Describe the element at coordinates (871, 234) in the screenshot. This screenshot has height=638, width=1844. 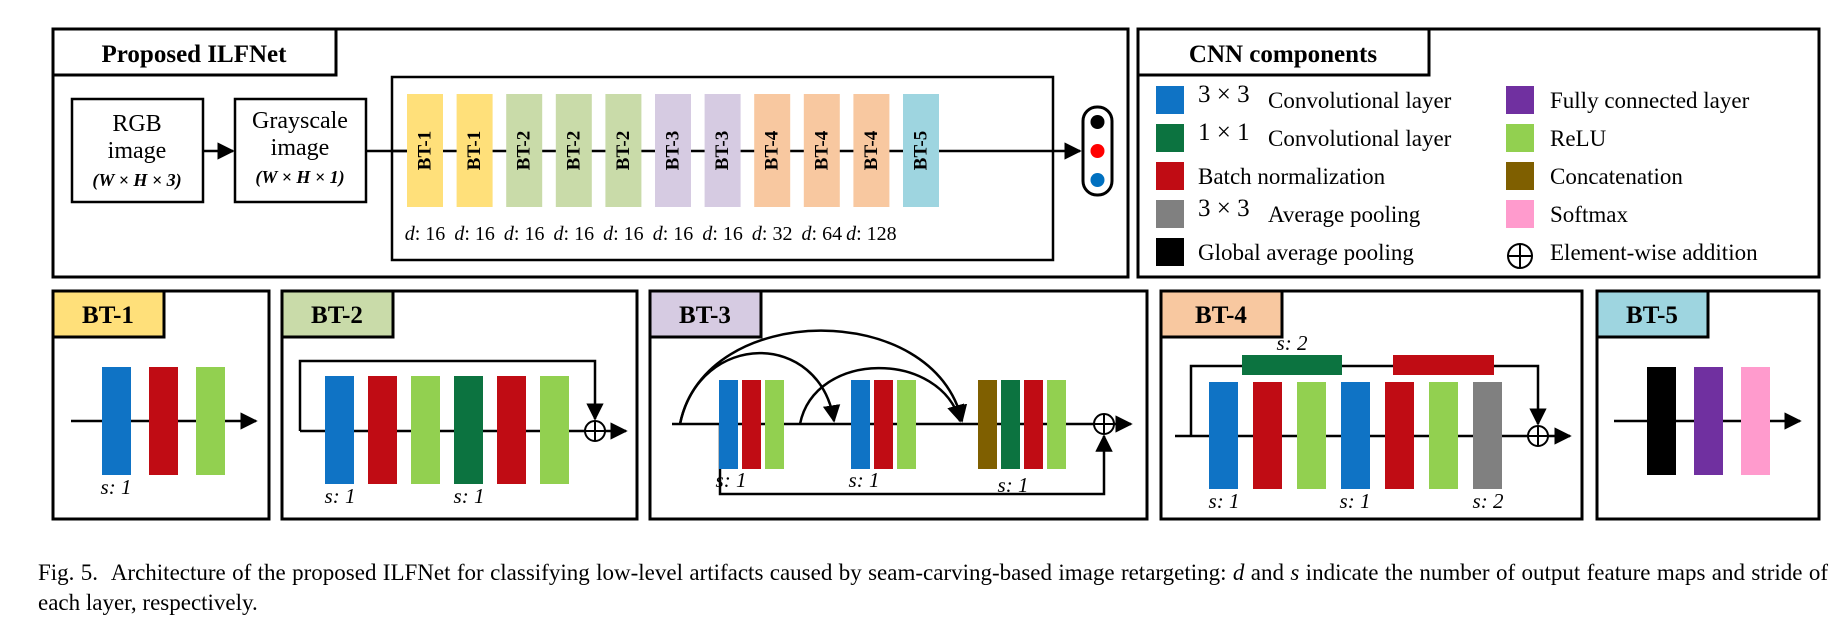
I see `pipeline-block-d-10: d: 128` at that location.